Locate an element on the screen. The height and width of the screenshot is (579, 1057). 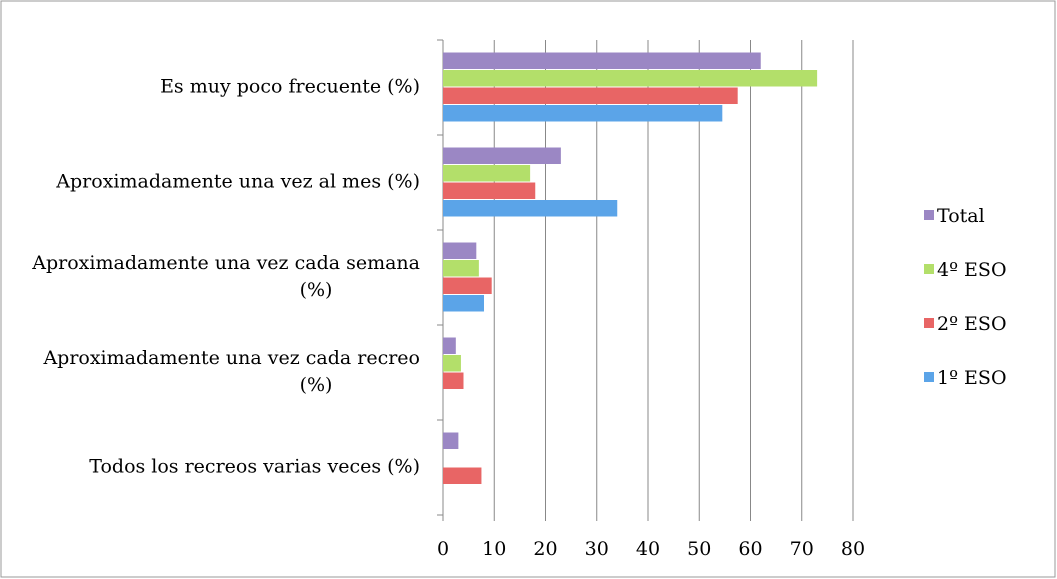
x-tick-label: 70 is located at coordinates (802, 549).